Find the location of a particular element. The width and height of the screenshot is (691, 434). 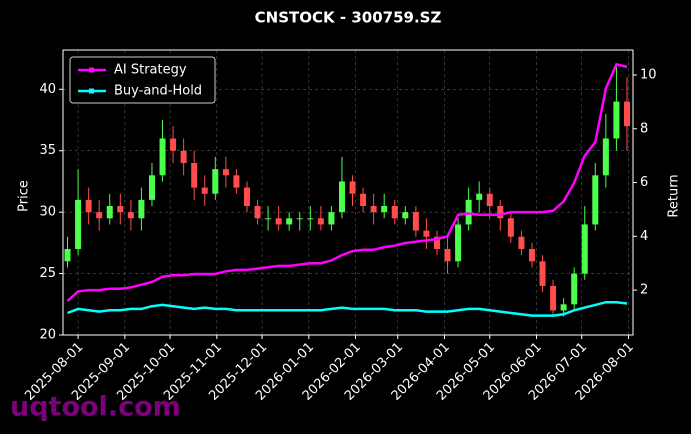

legend-label: Buy-and-Hold is located at coordinates (158, 91).